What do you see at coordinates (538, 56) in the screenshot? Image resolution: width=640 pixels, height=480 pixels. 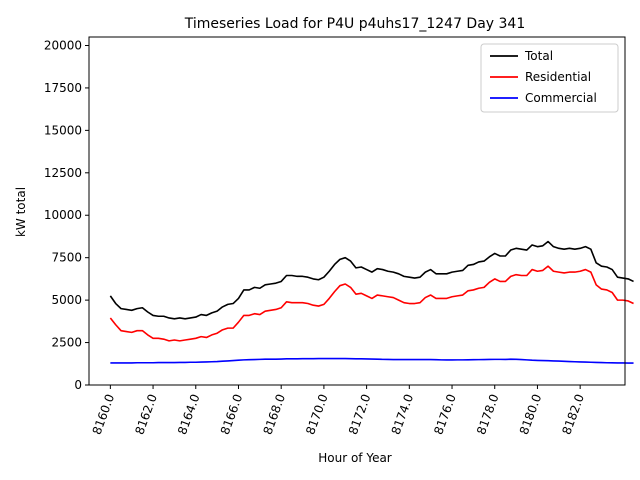 I see `legend-label-total: Total` at bounding box center [538, 56].